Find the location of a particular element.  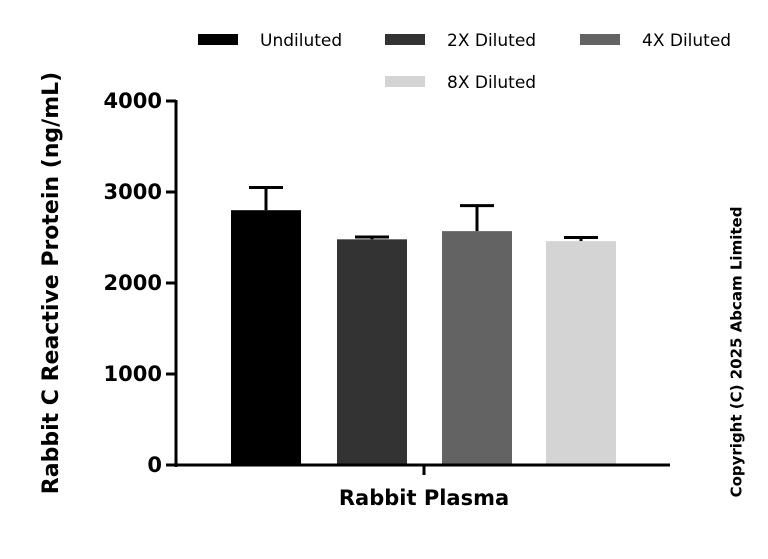

y-tick-label: 2000 is located at coordinates (133, 283).